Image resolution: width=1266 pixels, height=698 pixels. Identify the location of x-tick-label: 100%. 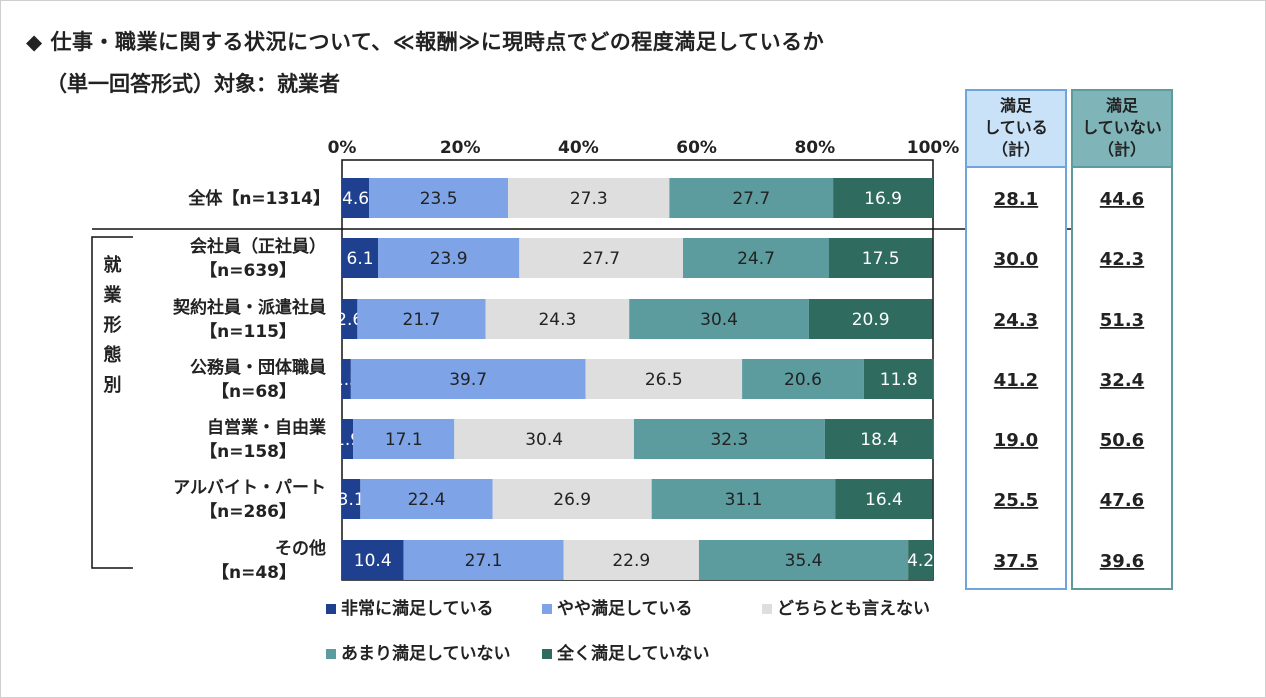
(933, 148).